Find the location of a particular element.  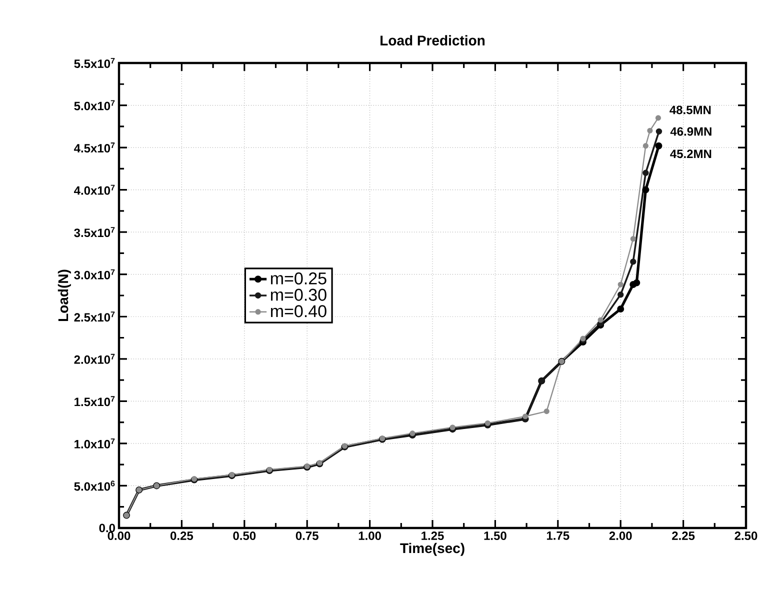

y-tick-label: 0.0 is located at coordinates (107, 528).